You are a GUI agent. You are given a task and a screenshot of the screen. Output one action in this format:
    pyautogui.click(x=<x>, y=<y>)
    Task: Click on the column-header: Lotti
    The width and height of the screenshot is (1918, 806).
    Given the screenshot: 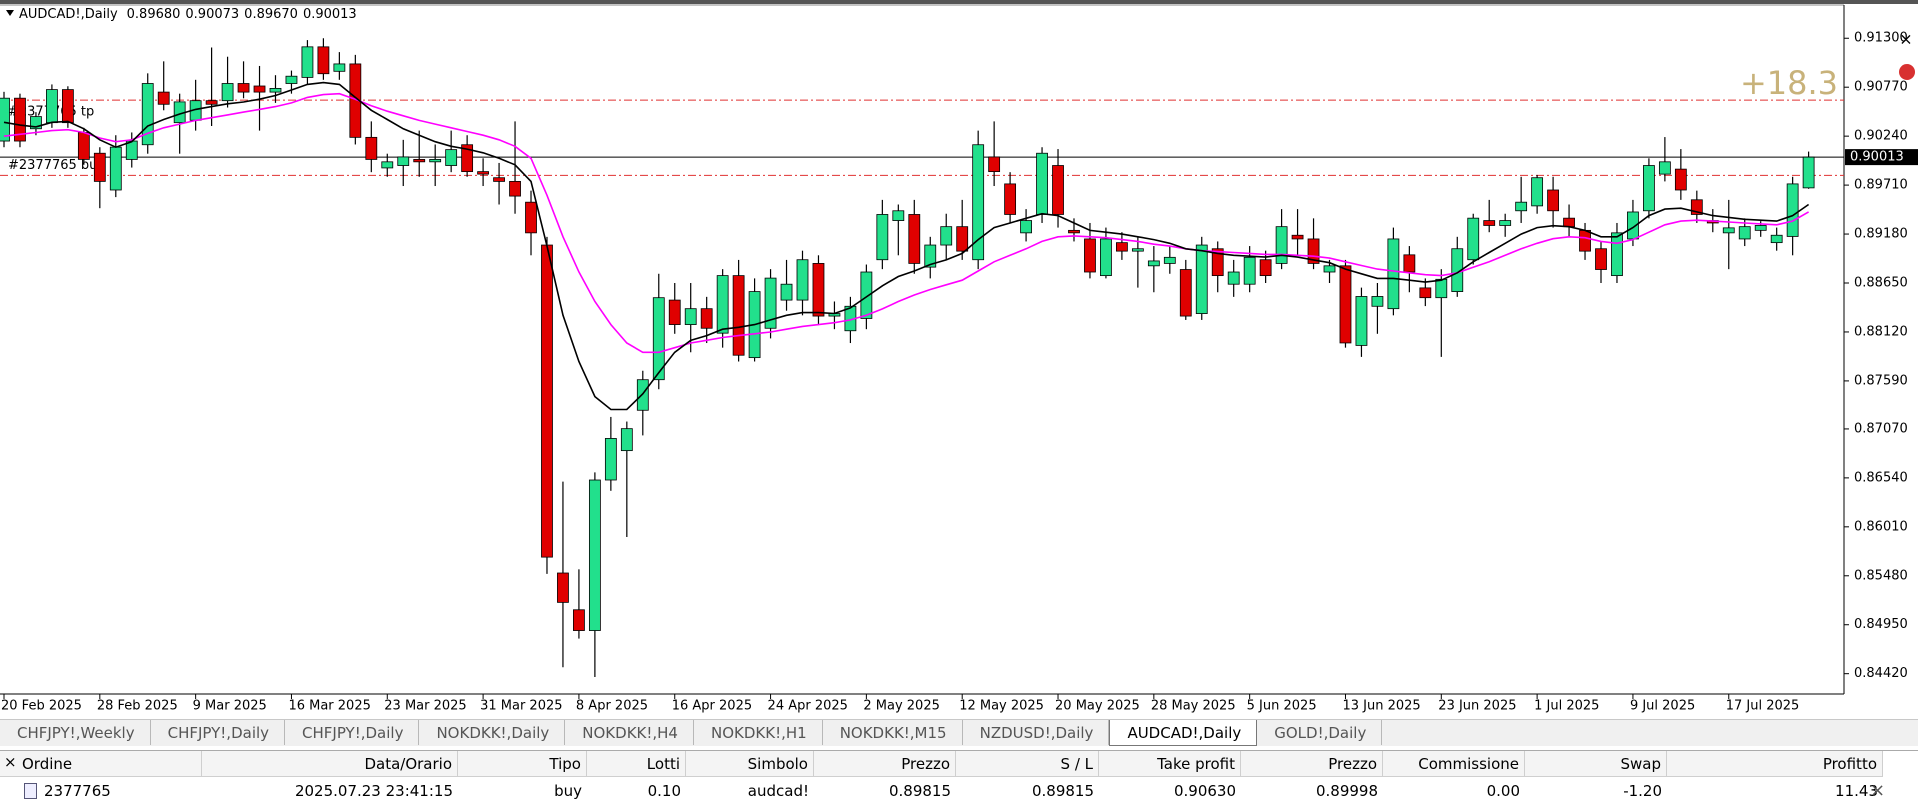 What is the action you would take?
    pyautogui.click(x=636, y=764)
    